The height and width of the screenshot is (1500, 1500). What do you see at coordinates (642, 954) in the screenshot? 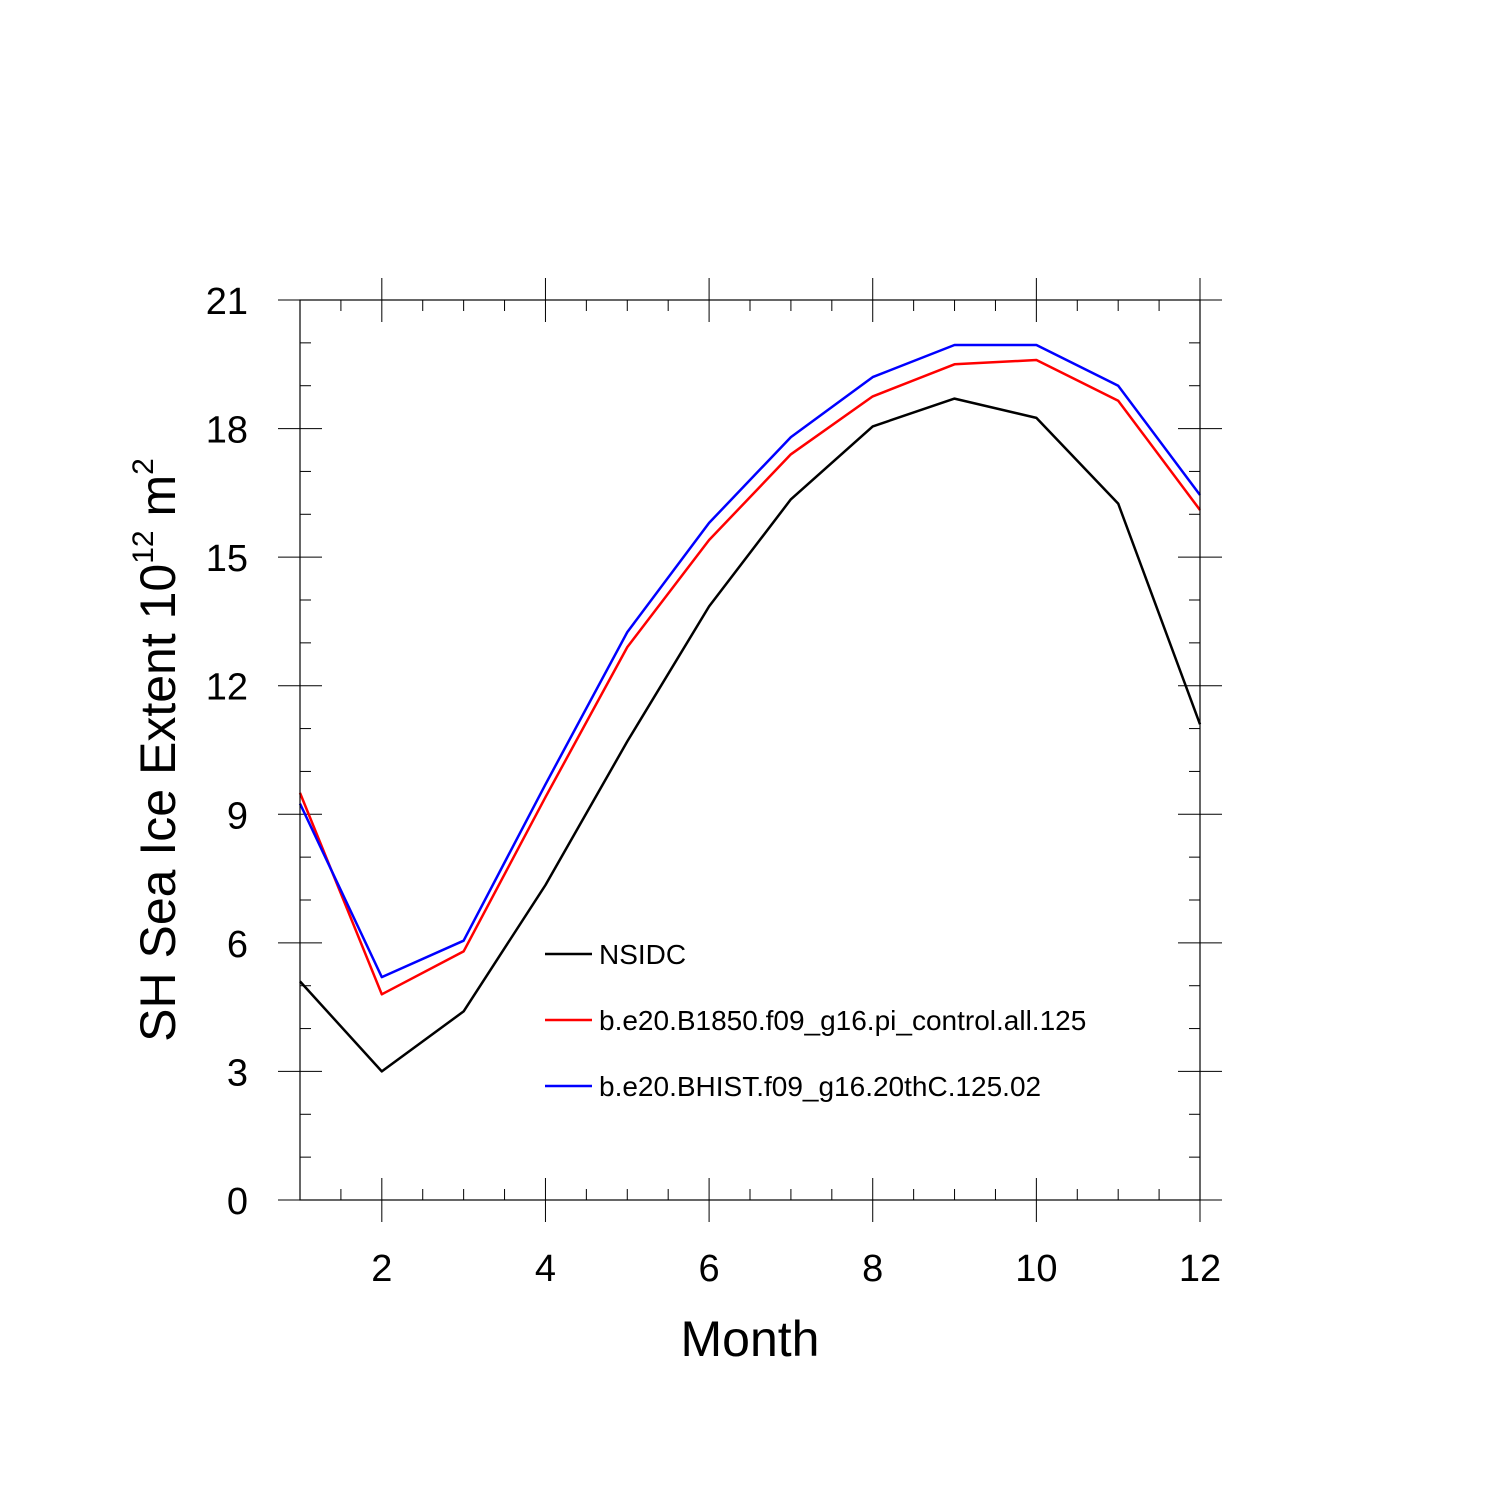
I see `legend-label-nsidc: NSIDC` at bounding box center [642, 954].